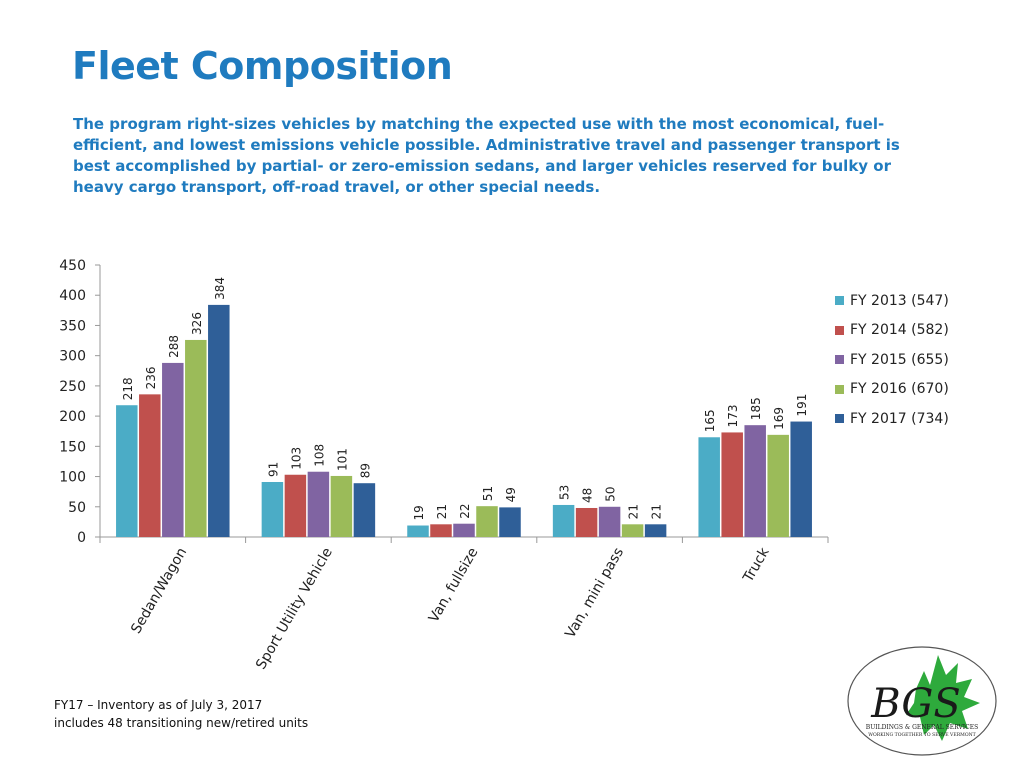 The width and height of the screenshot is (1024, 768). I want to click on legend-label: FY 2017 (734), so click(899, 418).